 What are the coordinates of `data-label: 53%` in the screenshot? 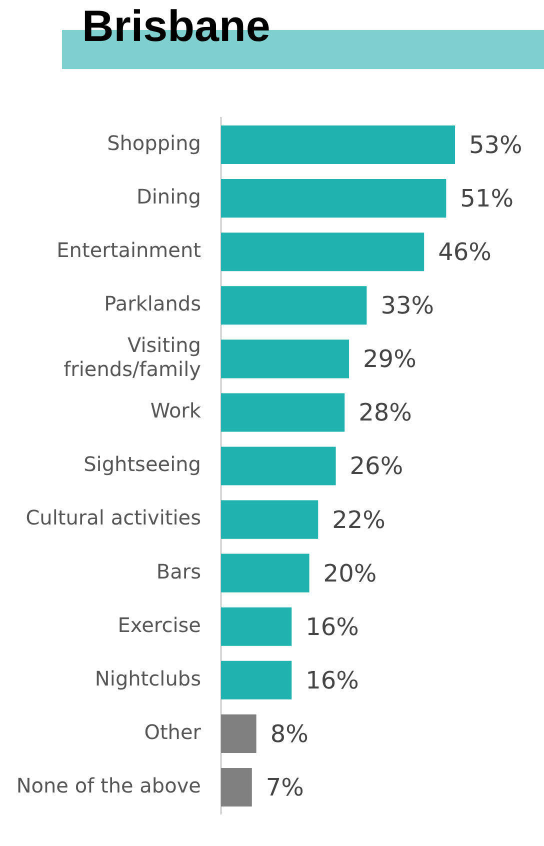 It's located at (495, 145).